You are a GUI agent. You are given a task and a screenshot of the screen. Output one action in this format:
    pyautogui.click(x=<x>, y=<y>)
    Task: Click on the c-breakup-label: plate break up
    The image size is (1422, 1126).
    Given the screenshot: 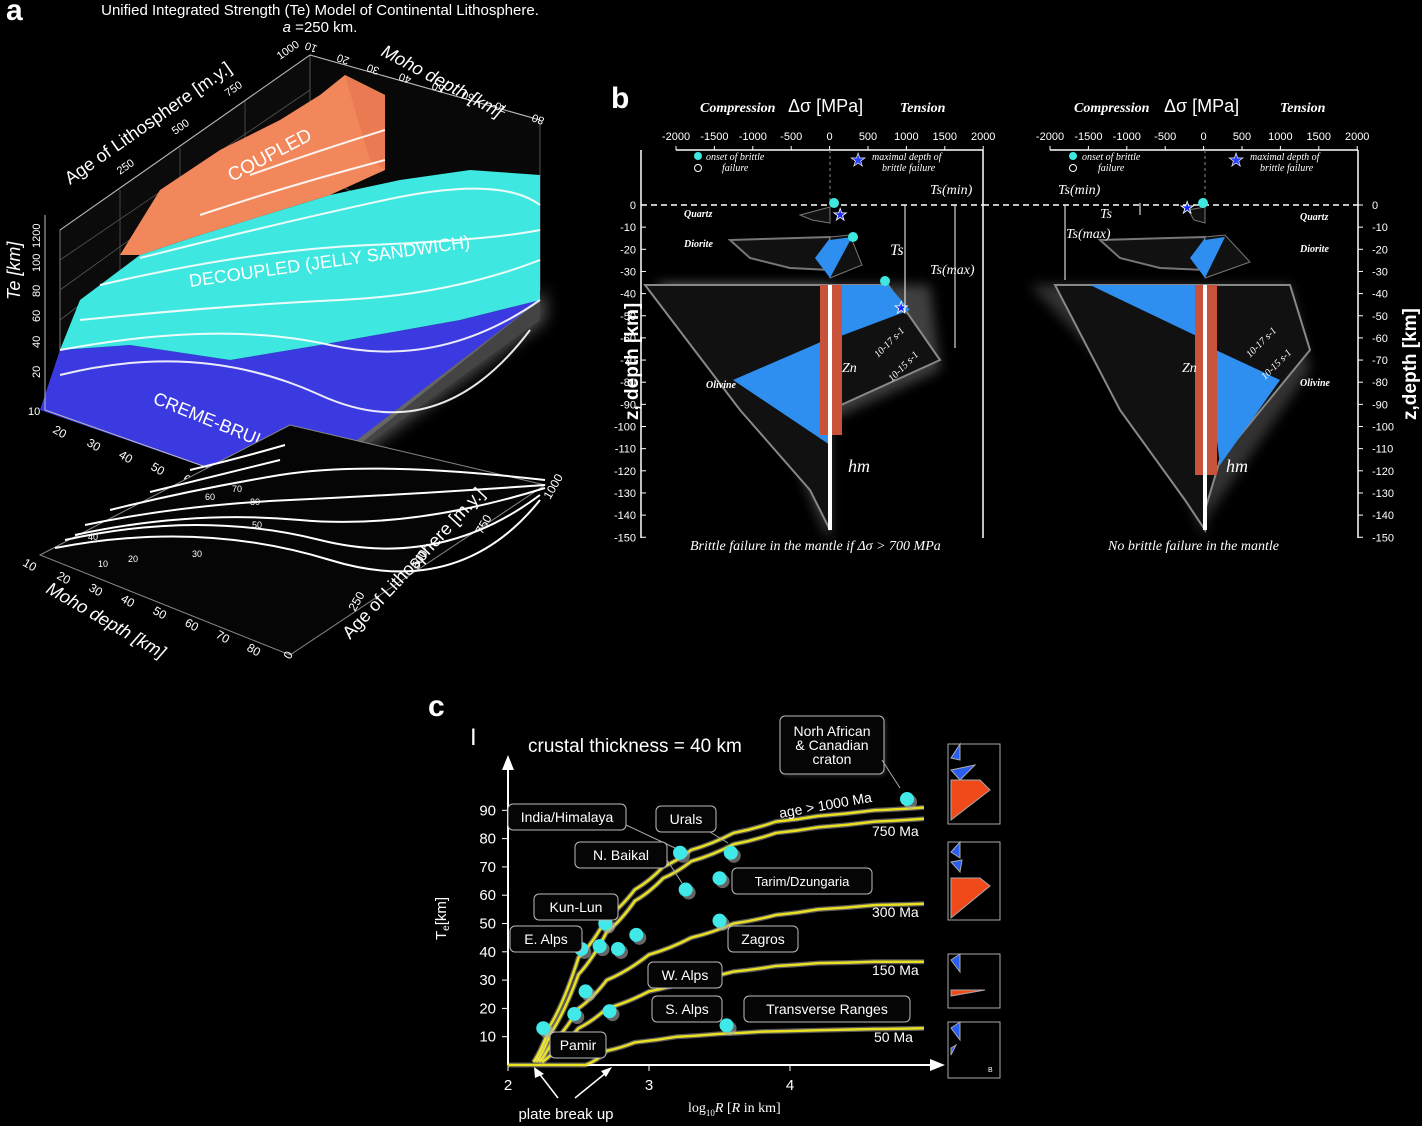 What is the action you would take?
    pyautogui.click(x=565, y=1114)
    